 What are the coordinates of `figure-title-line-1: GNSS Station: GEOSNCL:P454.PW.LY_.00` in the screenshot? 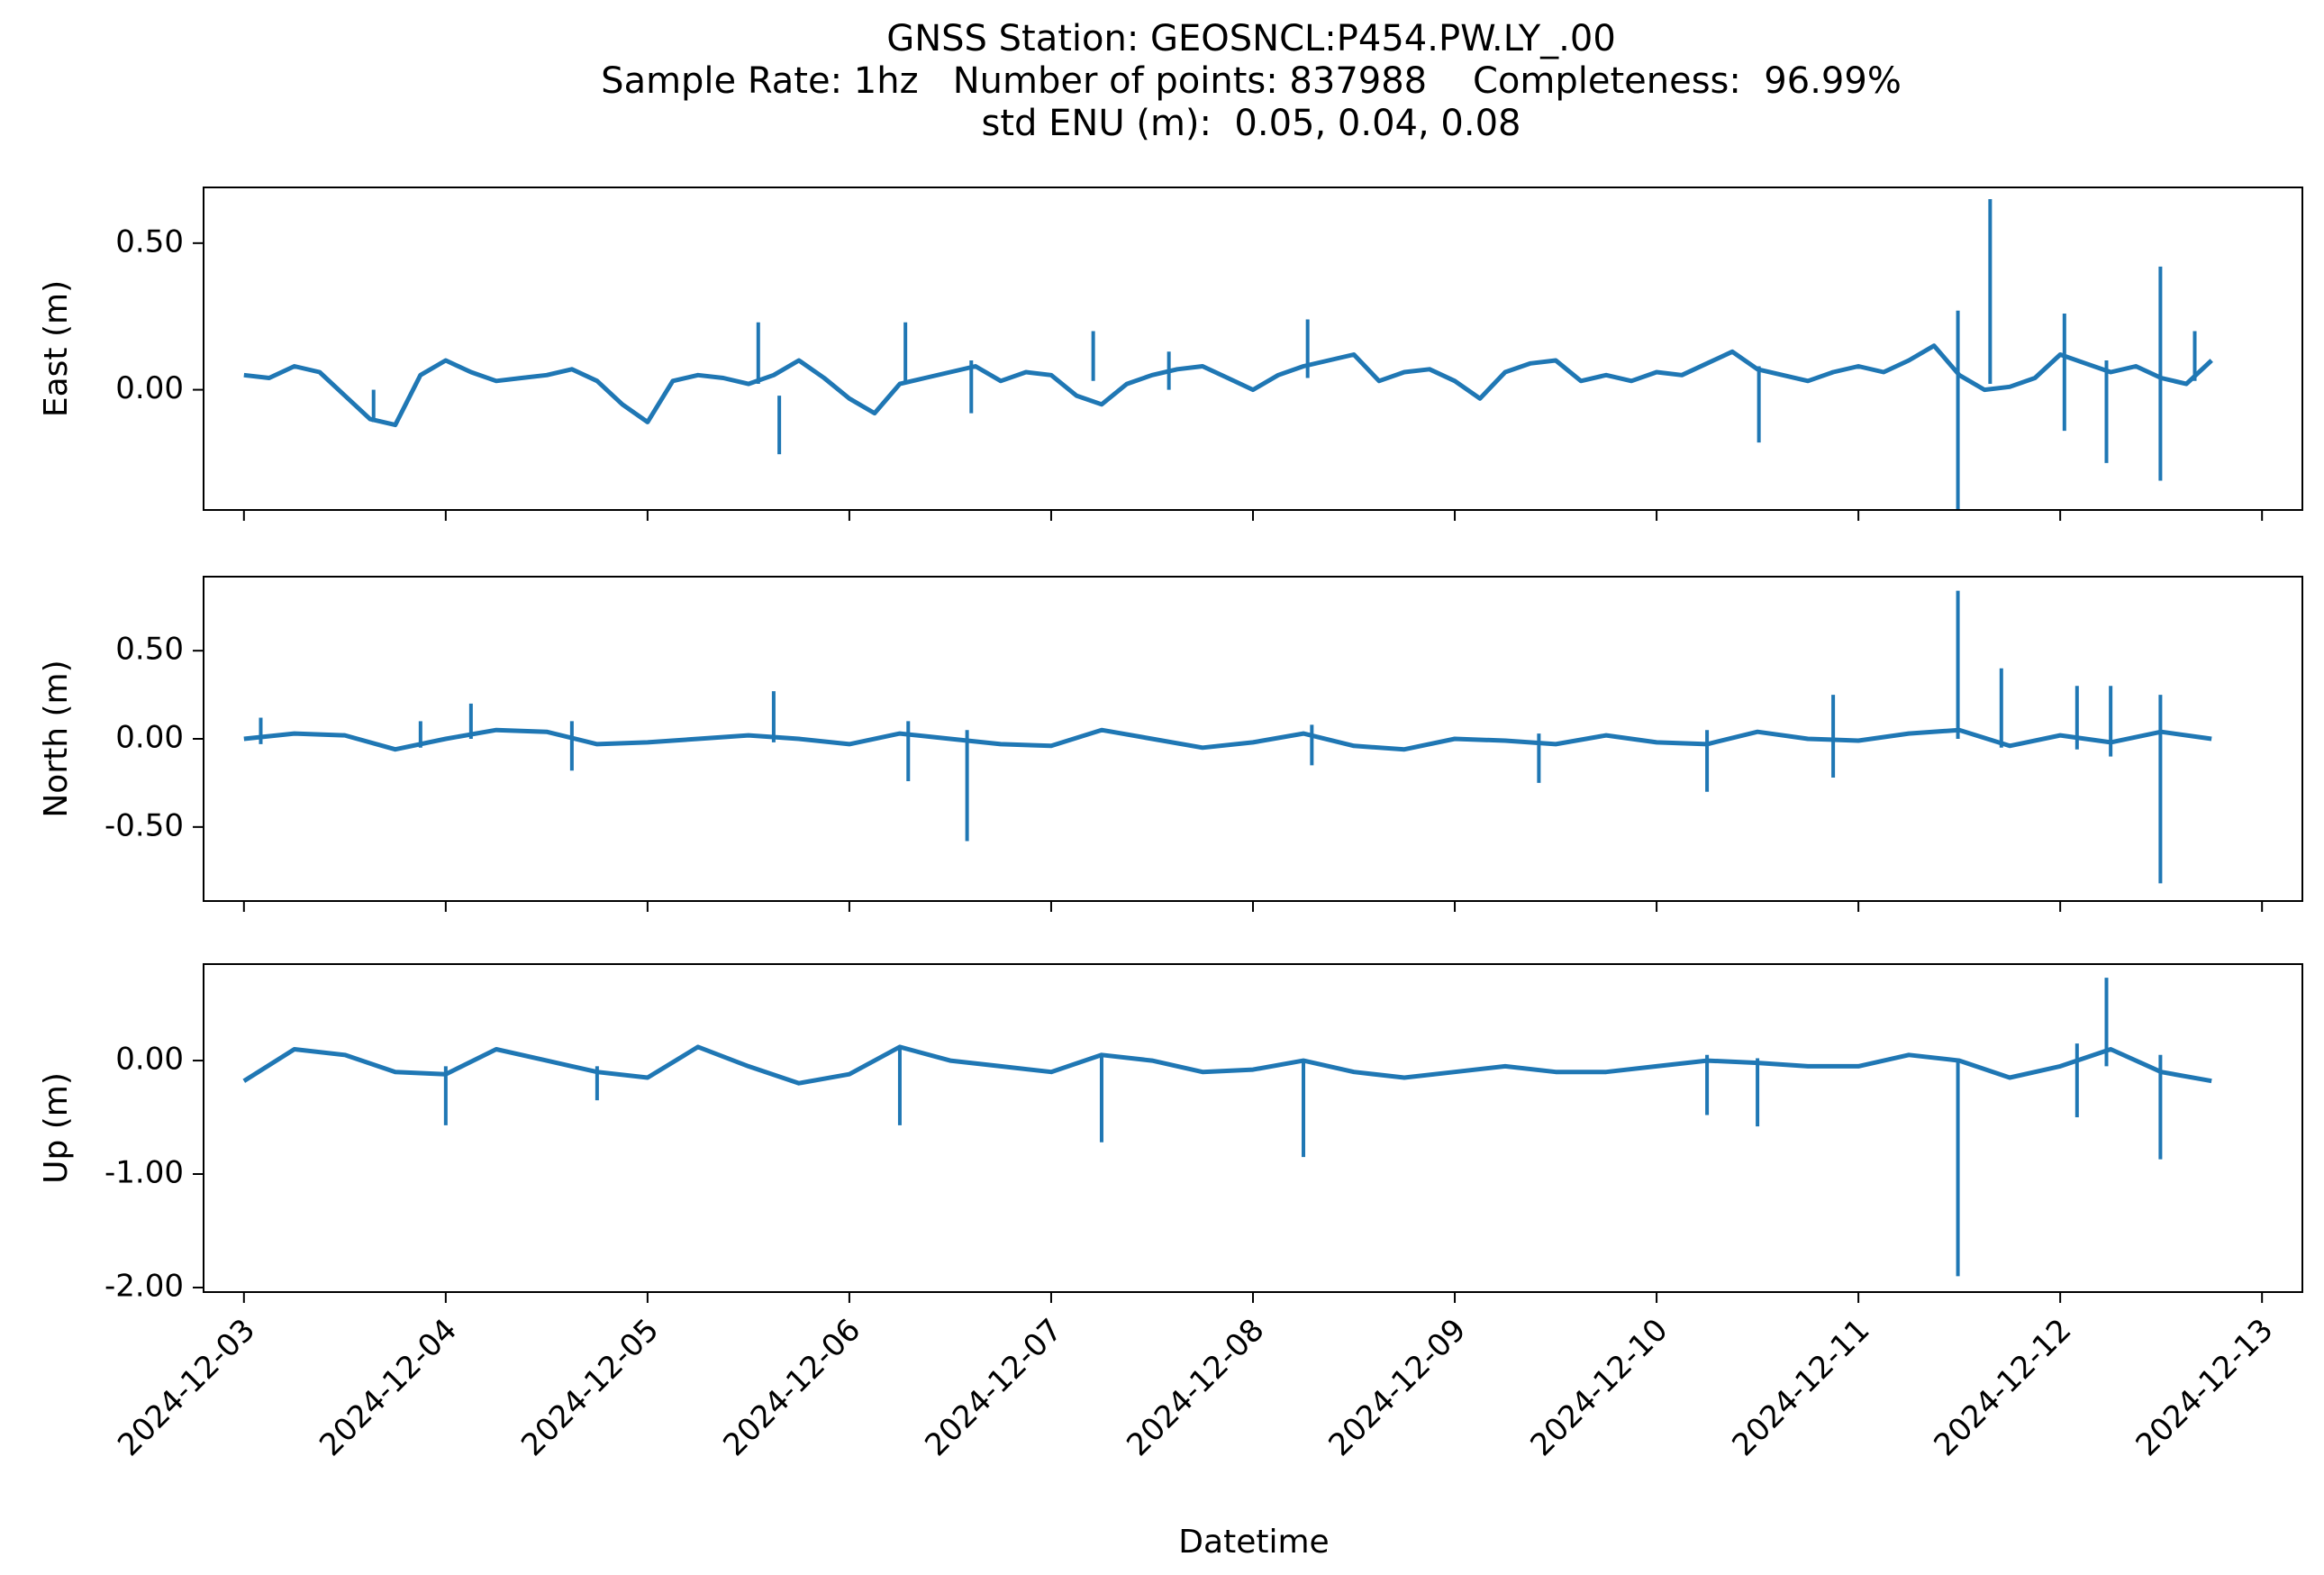 It's located at (1251, 38).